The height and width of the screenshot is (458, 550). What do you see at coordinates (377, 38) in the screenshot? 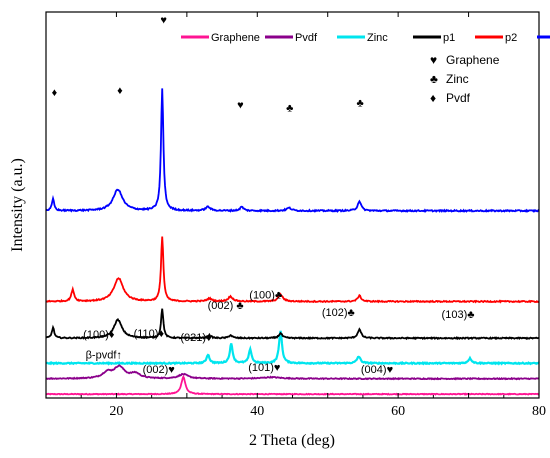
I see `legend-label-zinc: Zinc` at bounding box center [377, 38].